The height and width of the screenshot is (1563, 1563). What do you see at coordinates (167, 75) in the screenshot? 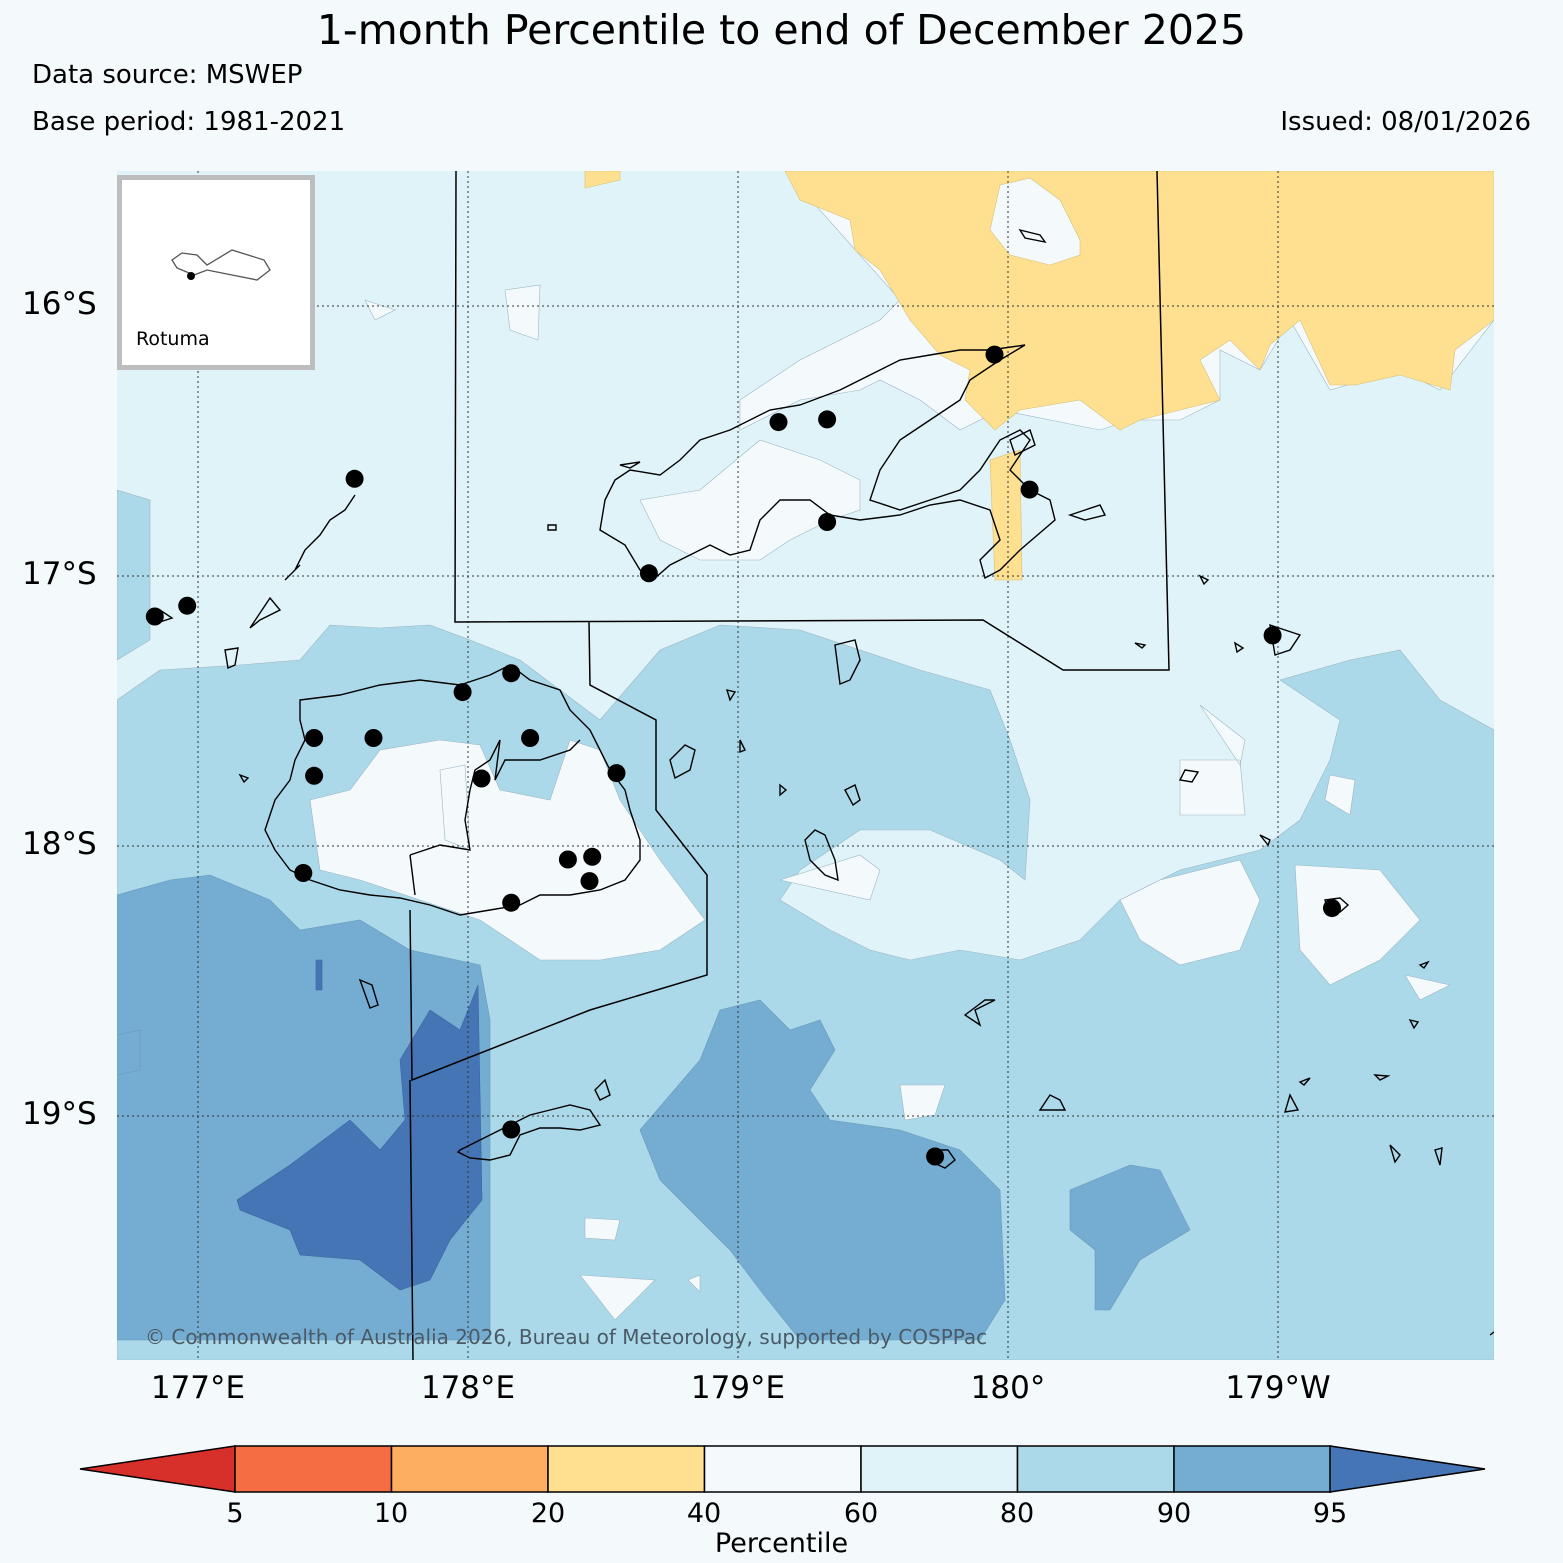
I see `data-source: Data source: MSWEP` at bounding box center [167, 75].